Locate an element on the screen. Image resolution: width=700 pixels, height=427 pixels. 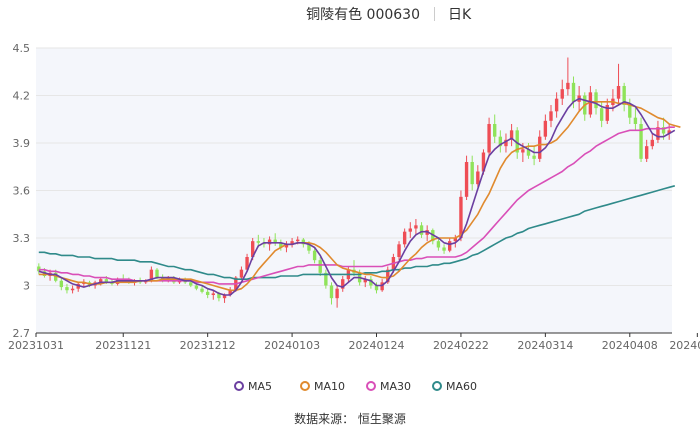
y-tick-label: 2.7 is located at coordinates (22, 333).